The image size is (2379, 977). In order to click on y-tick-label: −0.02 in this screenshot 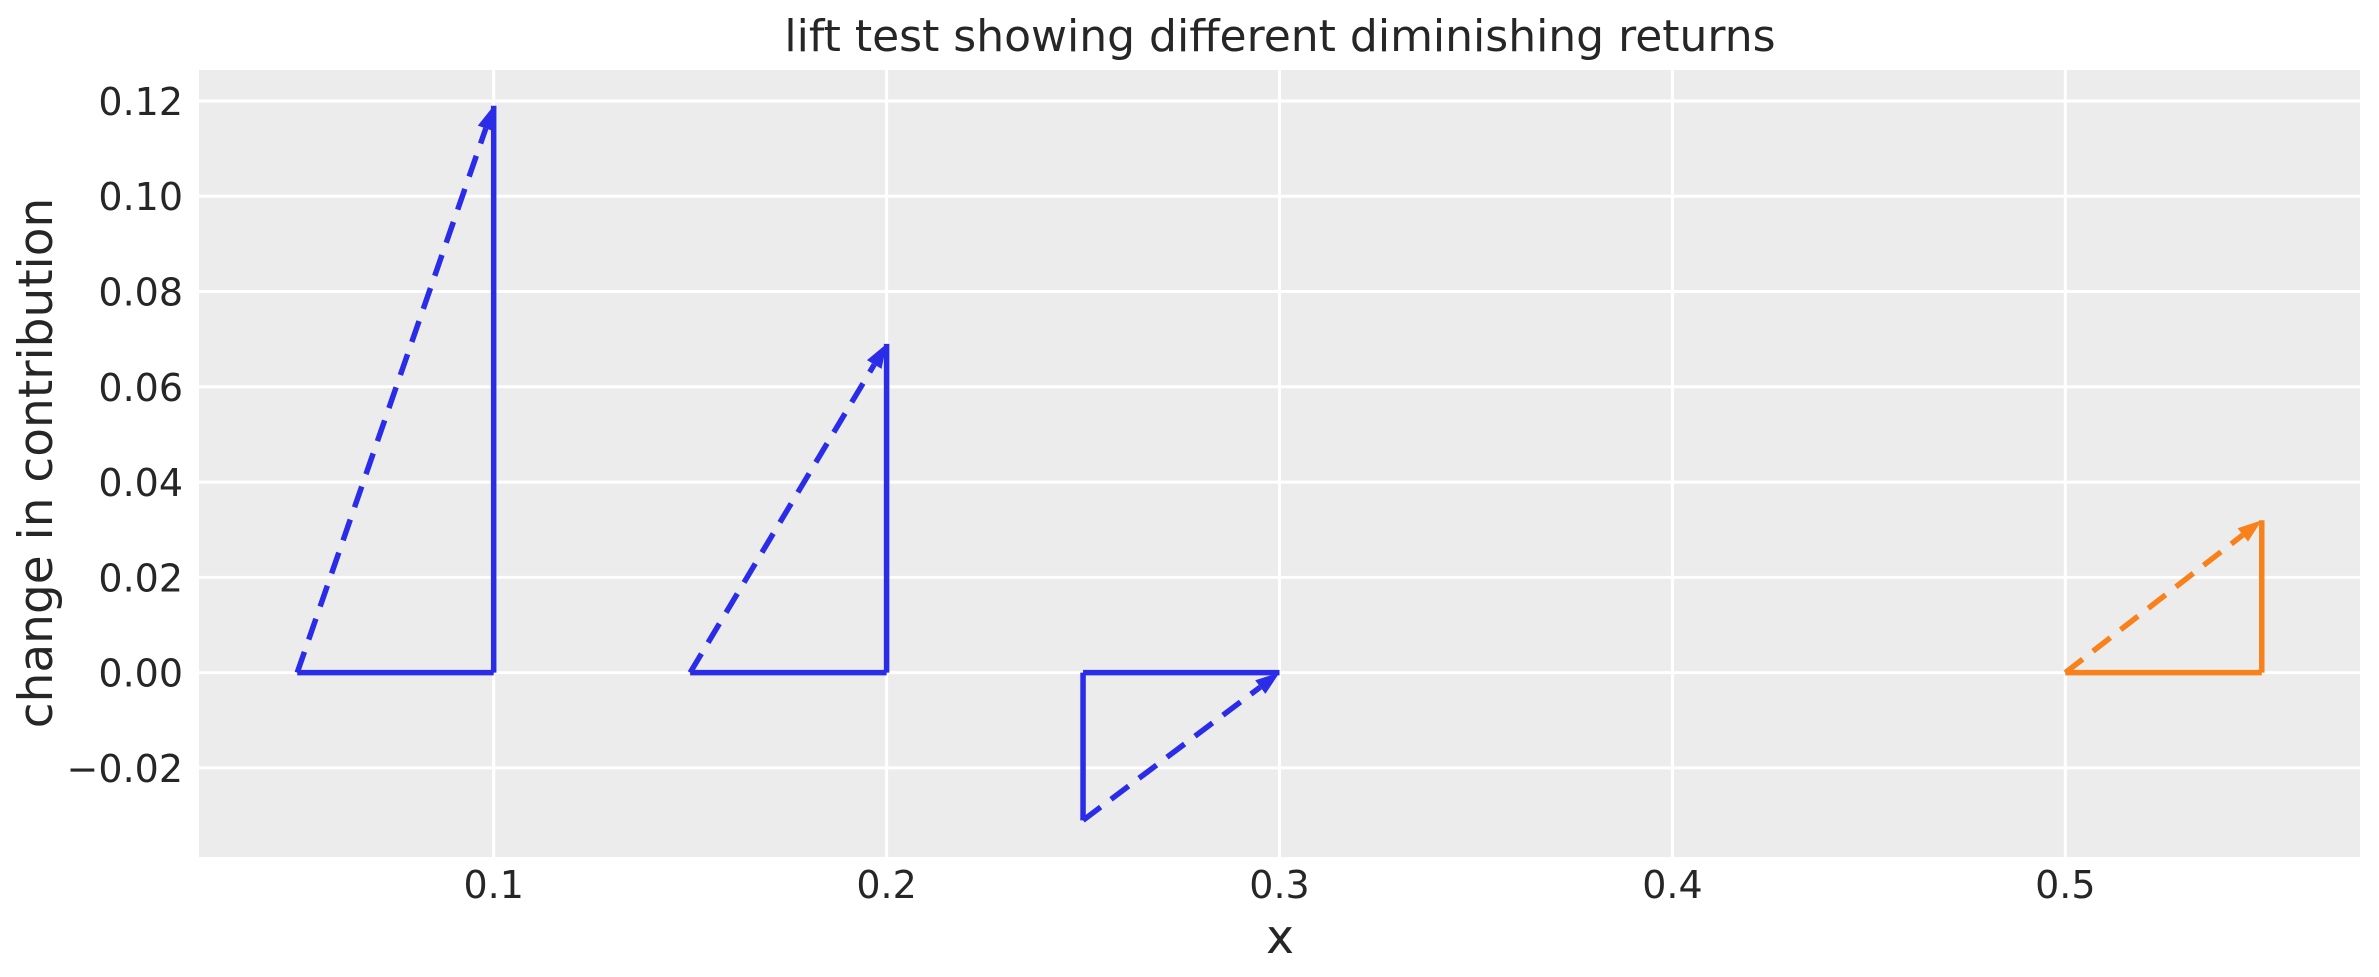, I will do `click(125, 769)`.